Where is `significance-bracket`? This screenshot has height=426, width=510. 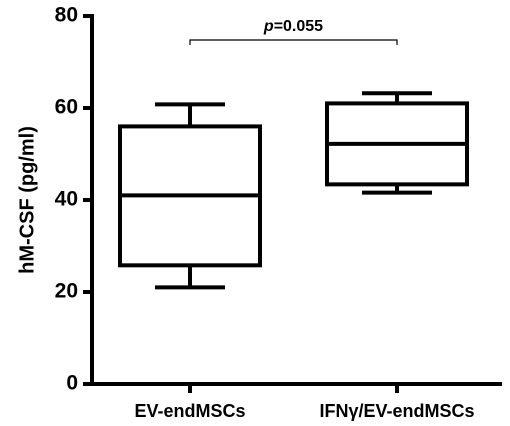
significance-bracket is located at coordinates (293, 42).